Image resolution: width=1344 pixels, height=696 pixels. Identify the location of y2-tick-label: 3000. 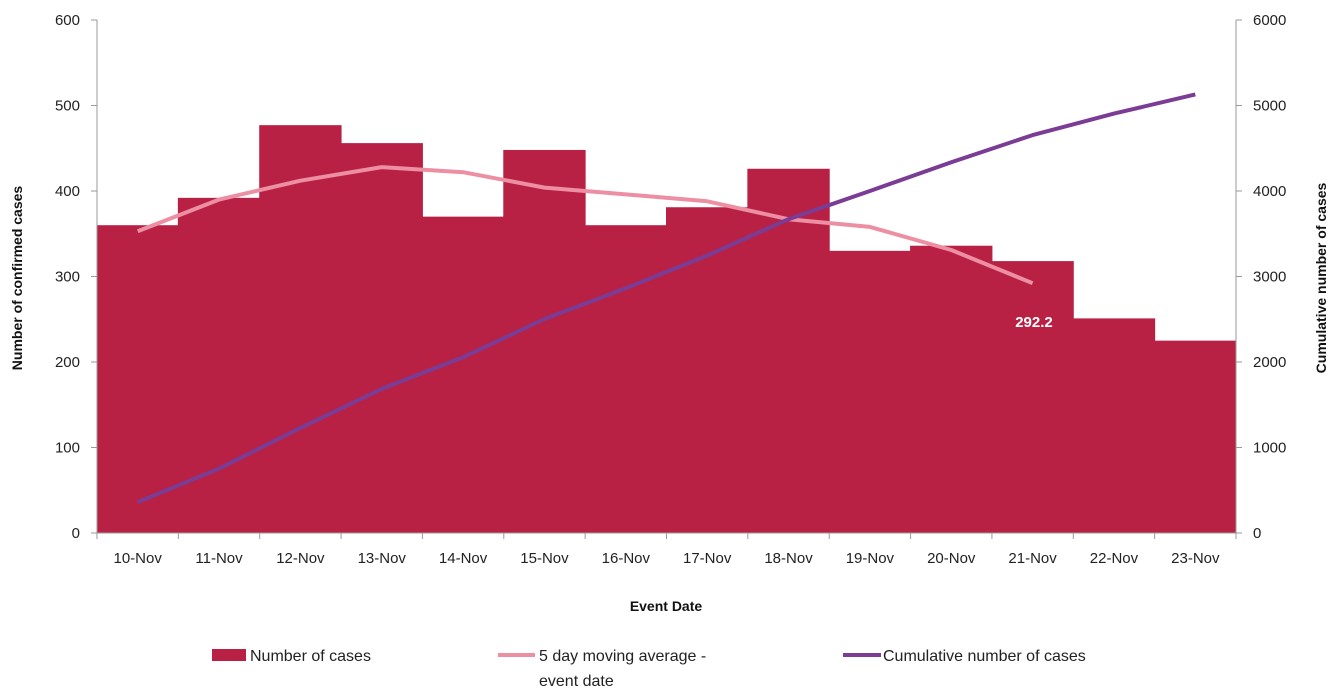
(1269, 277).